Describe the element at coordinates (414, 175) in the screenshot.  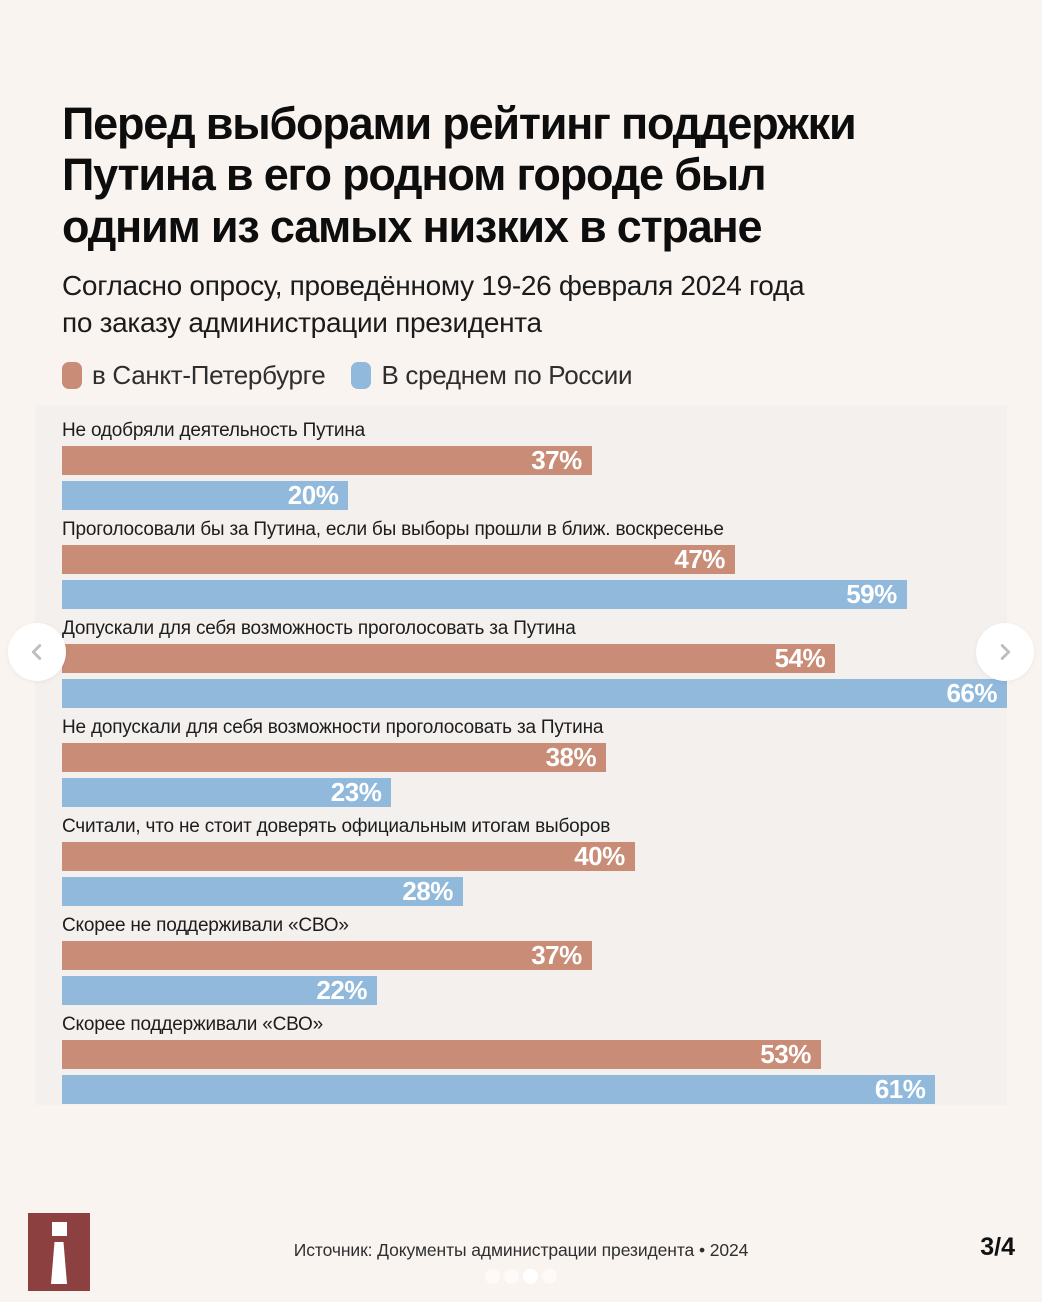
I see `title-line-2: Путина в его родном городе был` at that location.